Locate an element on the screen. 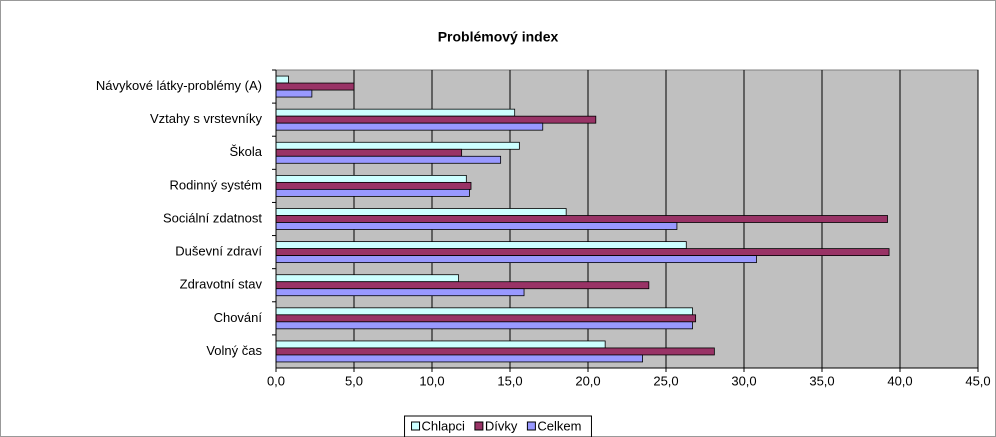 The width and height of the screenshot is (996, 437). x-tick-label: 0,0 is located at coordinates (276, 380).